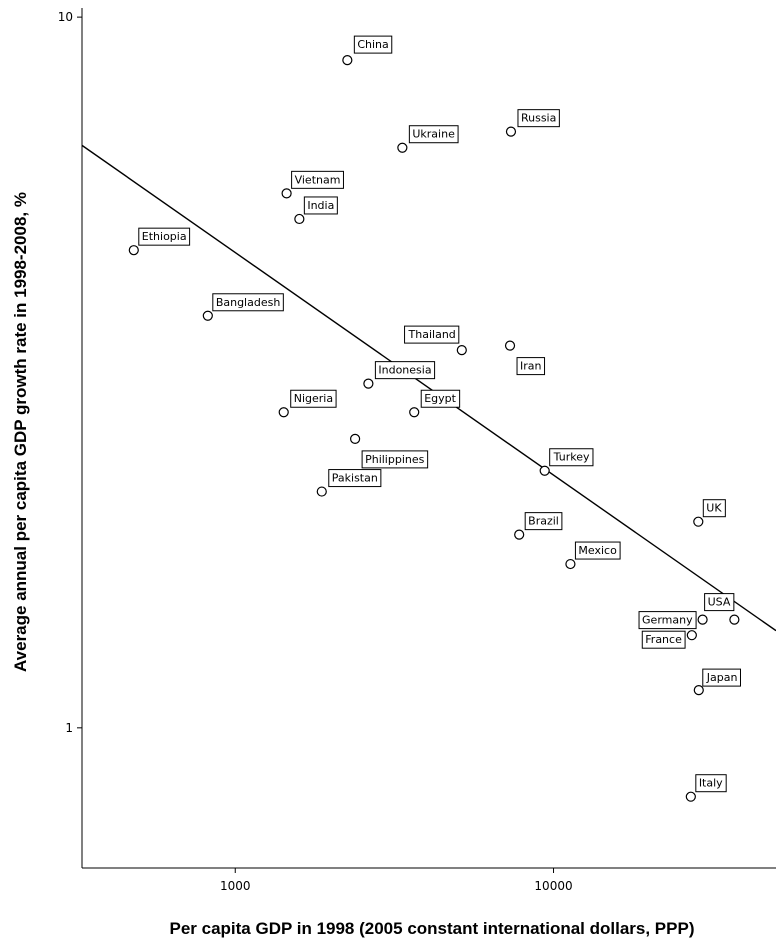  I want to click on point-label: Ethiopia, so click(164, 236).